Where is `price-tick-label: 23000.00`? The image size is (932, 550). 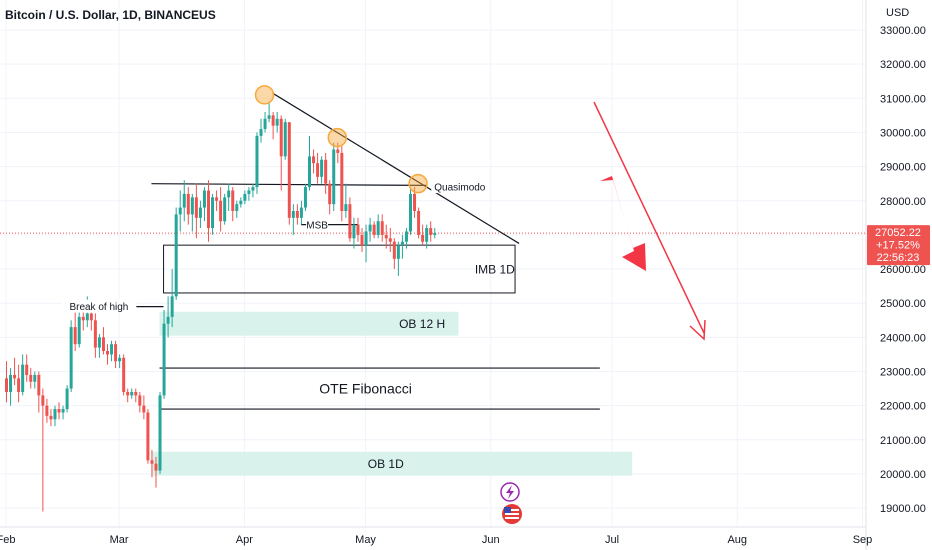 price-tick-label: 23000.00 is located at coordinates (903, 373).